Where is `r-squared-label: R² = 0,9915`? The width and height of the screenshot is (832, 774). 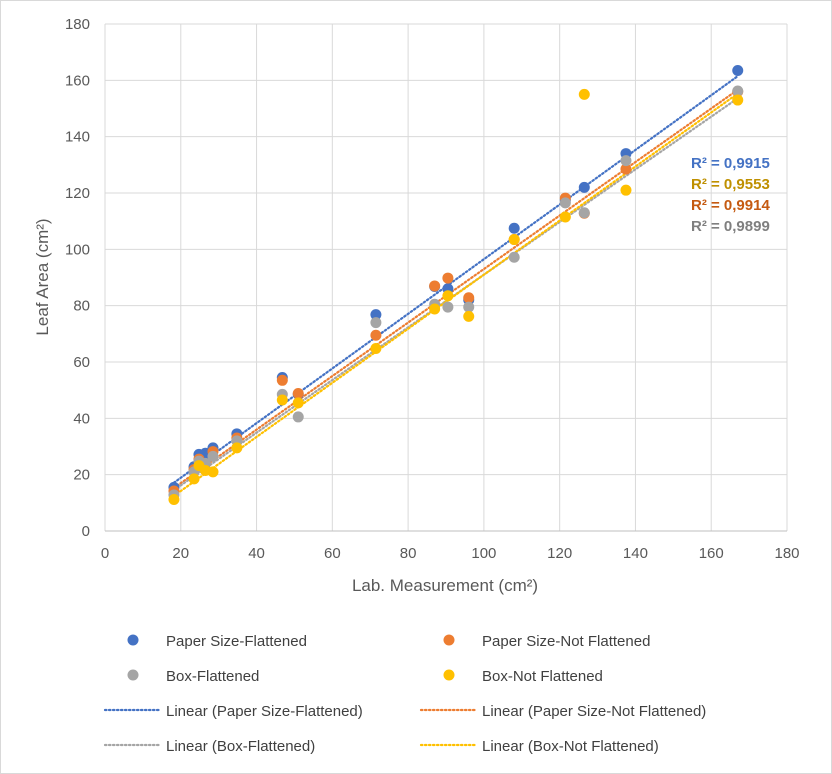
r-squared-label: R² = 0,9915 is located at coordinates (730, 163).